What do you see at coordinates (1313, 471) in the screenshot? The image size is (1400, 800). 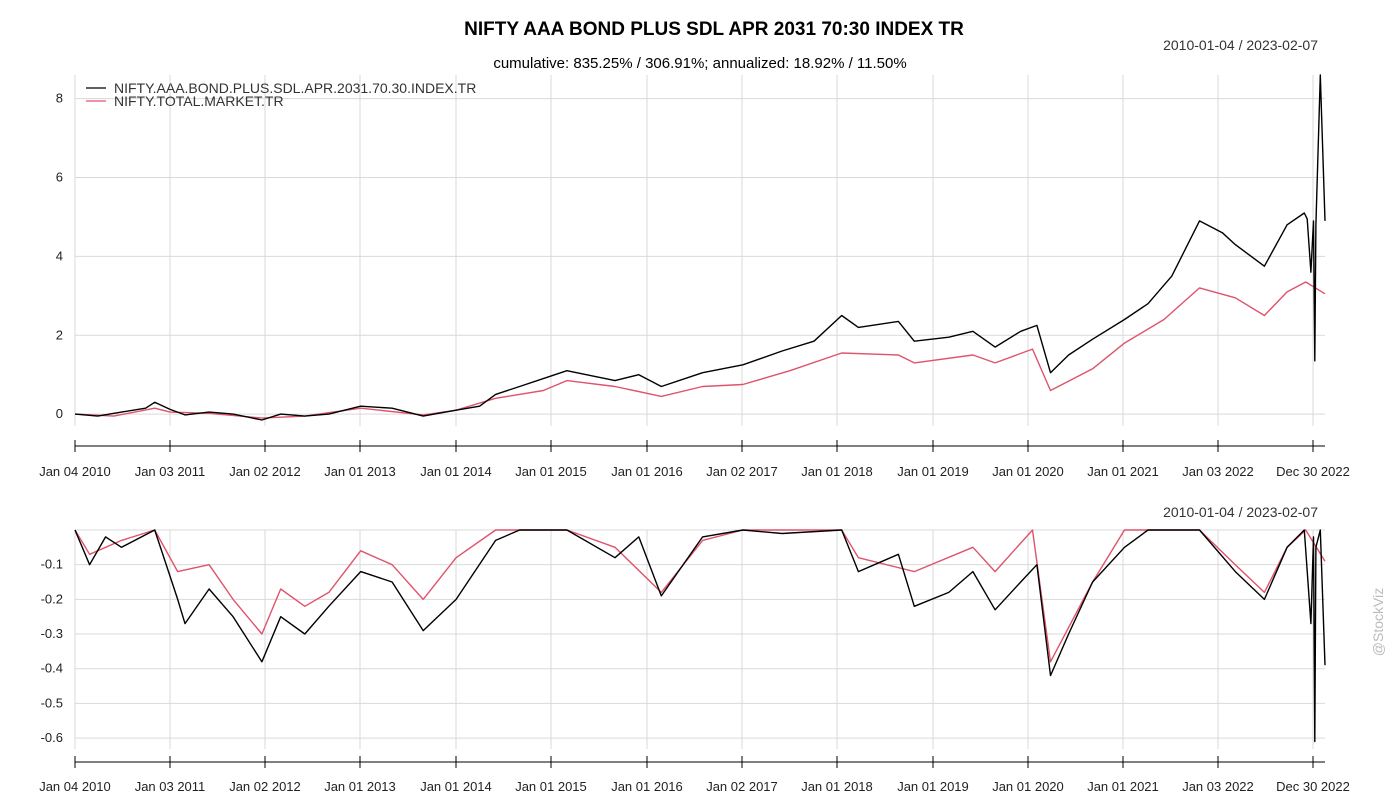 I see `top-x-tick-label: Dec 30 2022` at bounding box center [1313, 471].